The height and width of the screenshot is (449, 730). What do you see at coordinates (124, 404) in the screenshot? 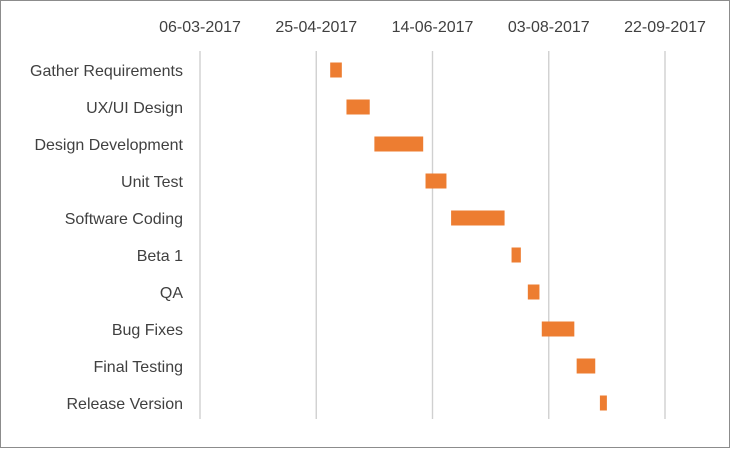
I see `category-label: Release Version` at bounding box center [124, 404].